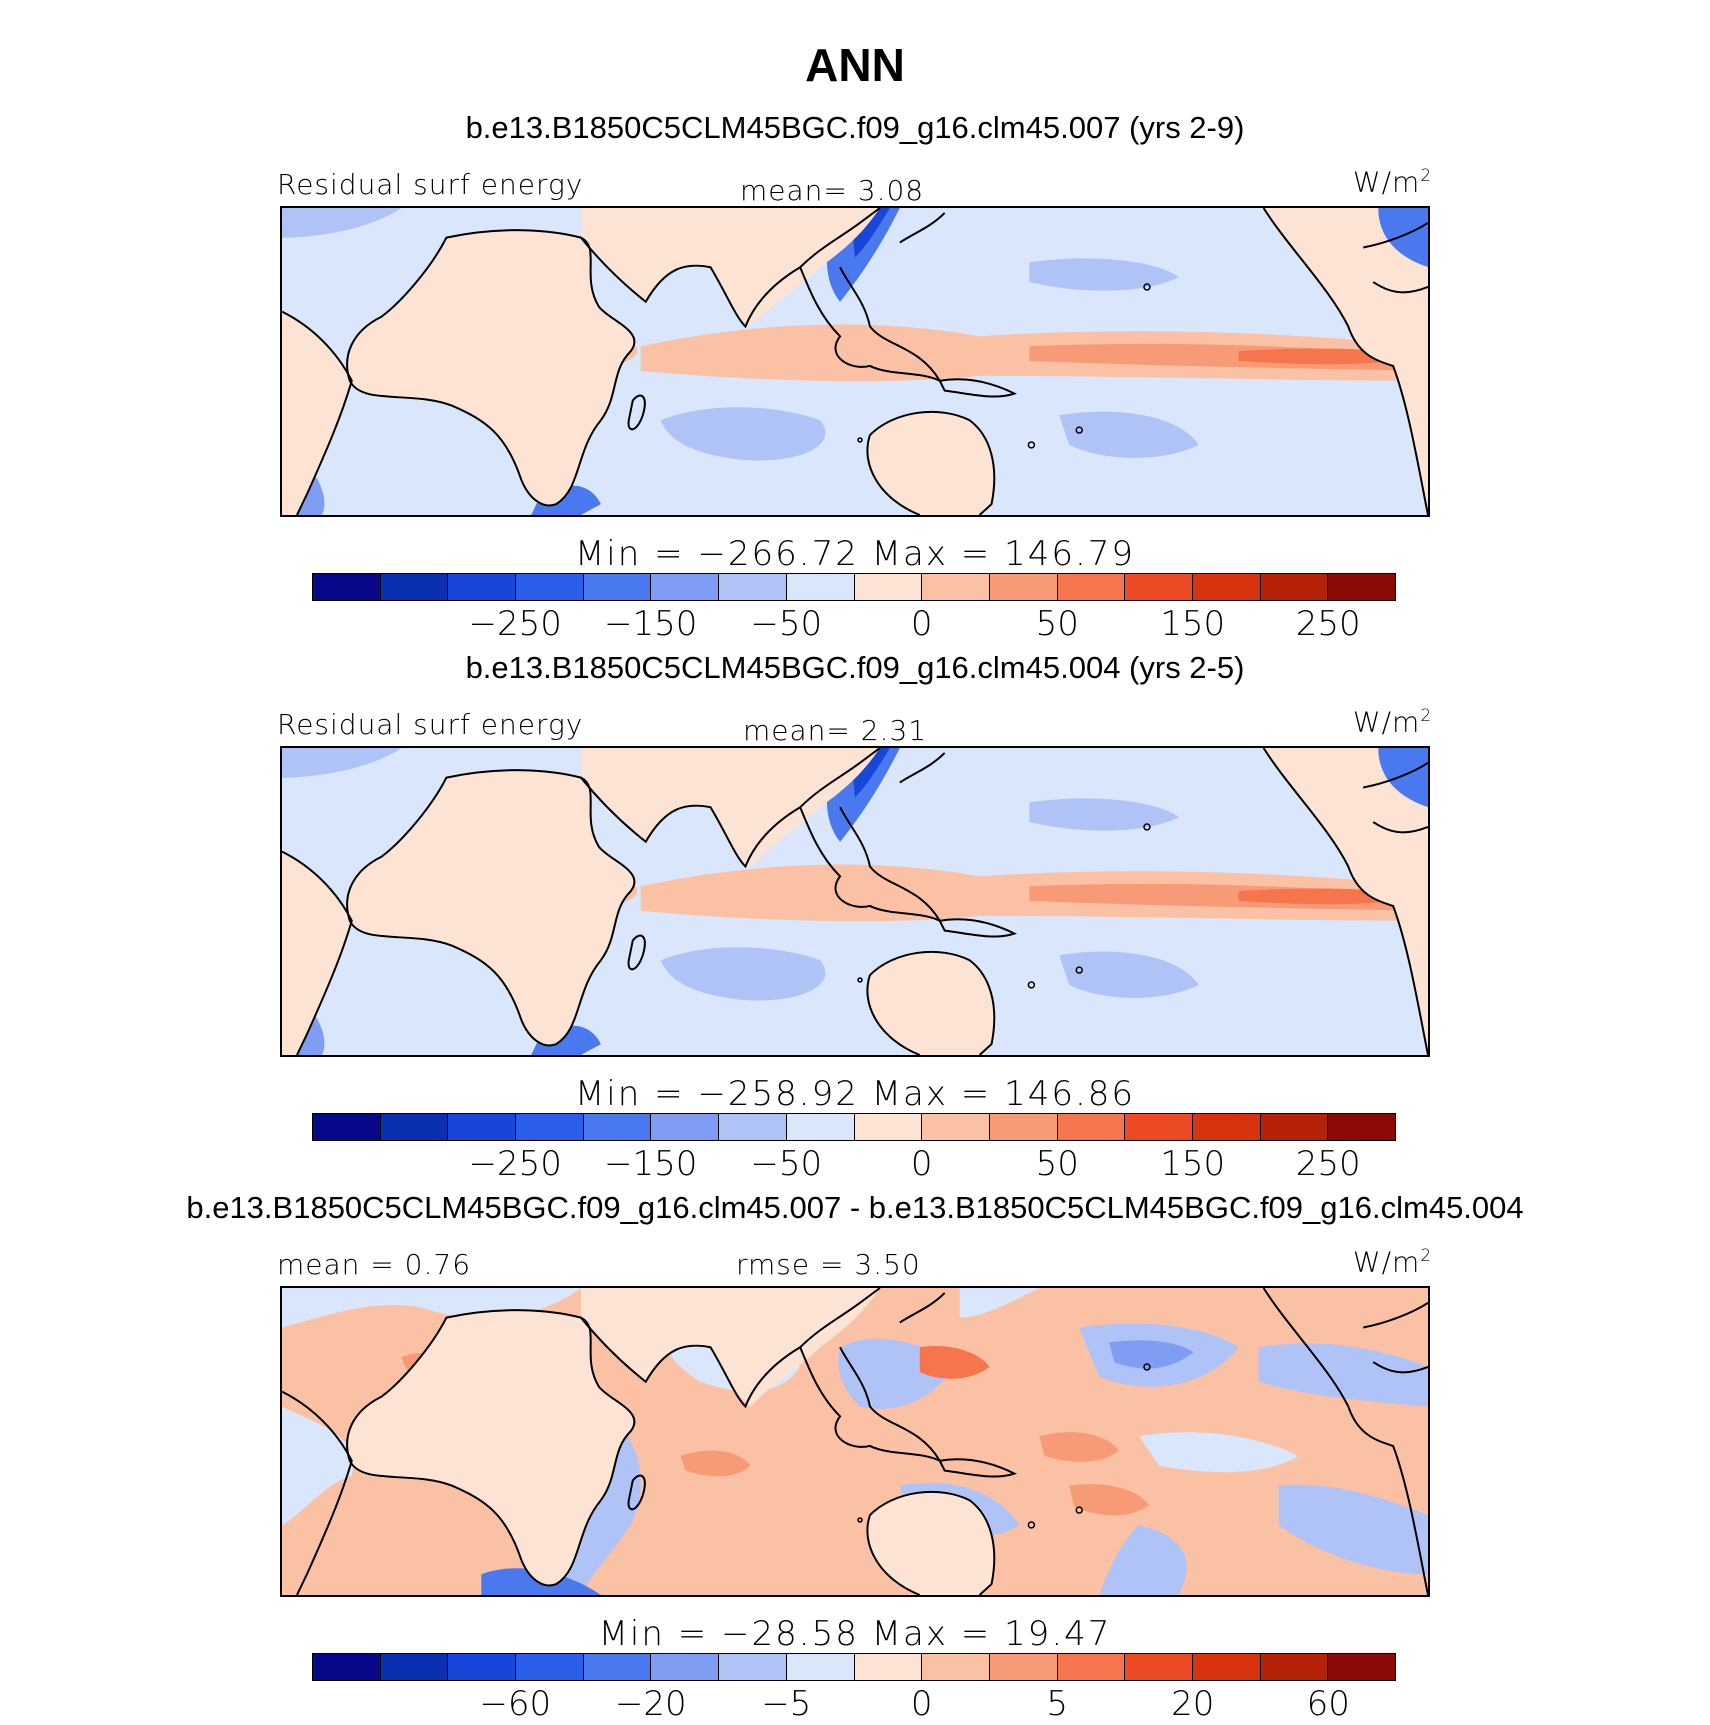  Describe the element at coordinates (855, 65) in the screenshot. I see `figure-title: ANN` at that location.